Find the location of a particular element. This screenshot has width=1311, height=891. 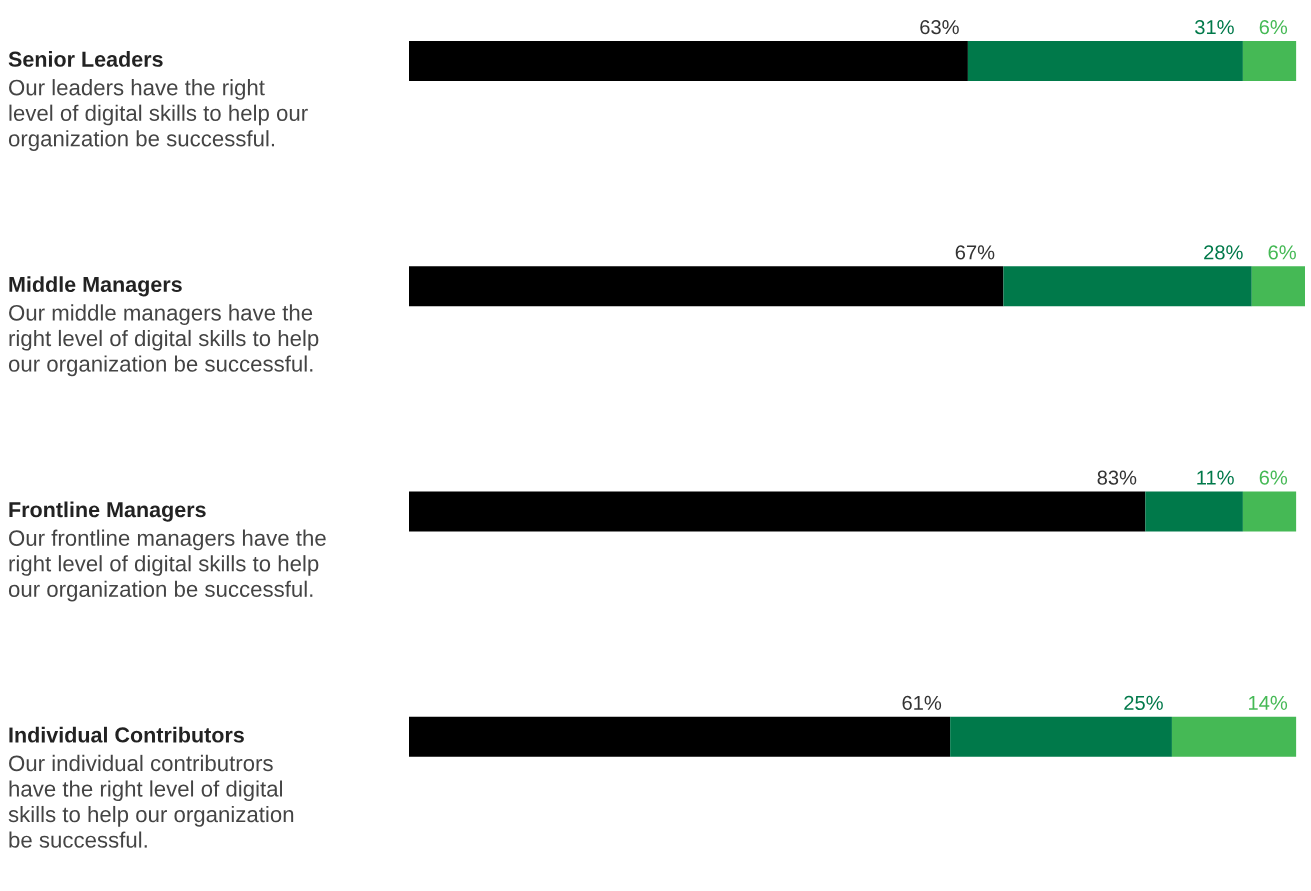

y-tick-label: Individual Contributors Our individual contributrors have the right level of digital skills to help our organization be successful. is located at coordinates (151, 787).